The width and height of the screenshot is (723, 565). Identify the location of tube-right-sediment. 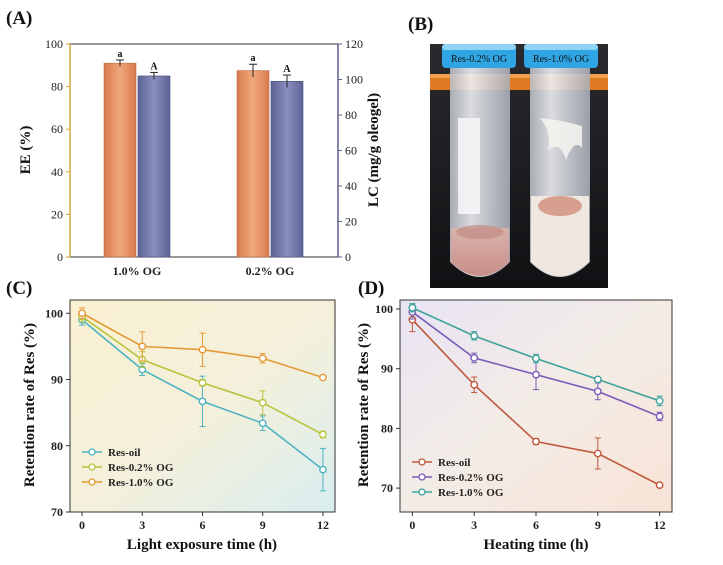
(560, 206).